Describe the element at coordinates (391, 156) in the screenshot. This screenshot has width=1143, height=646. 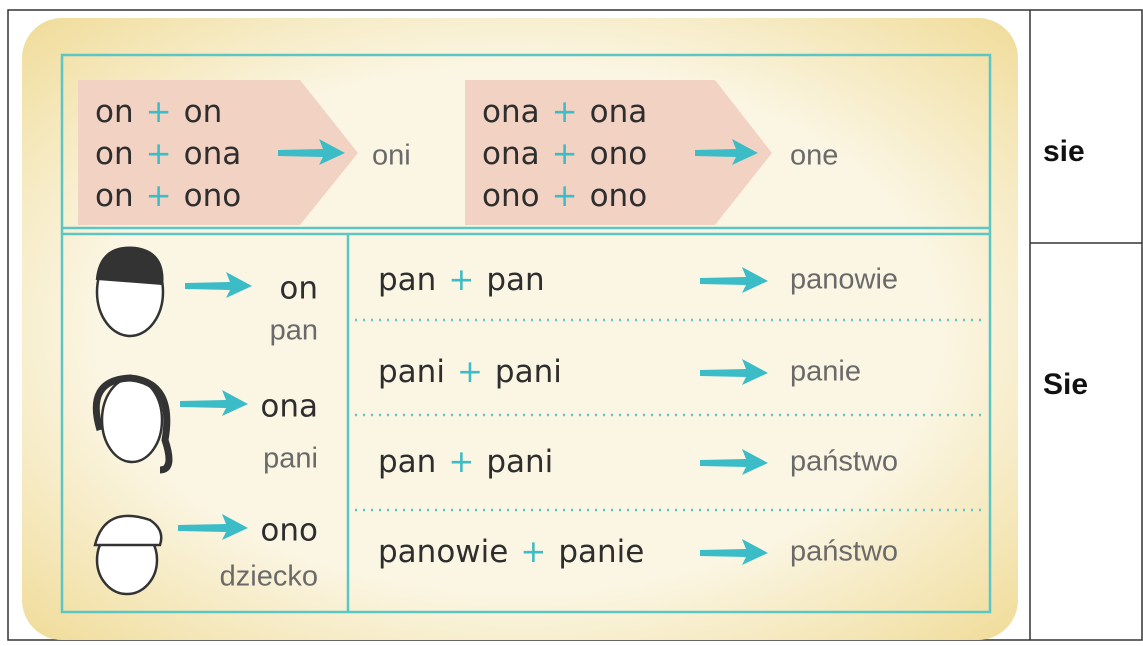
I see `result: oni` at that location.